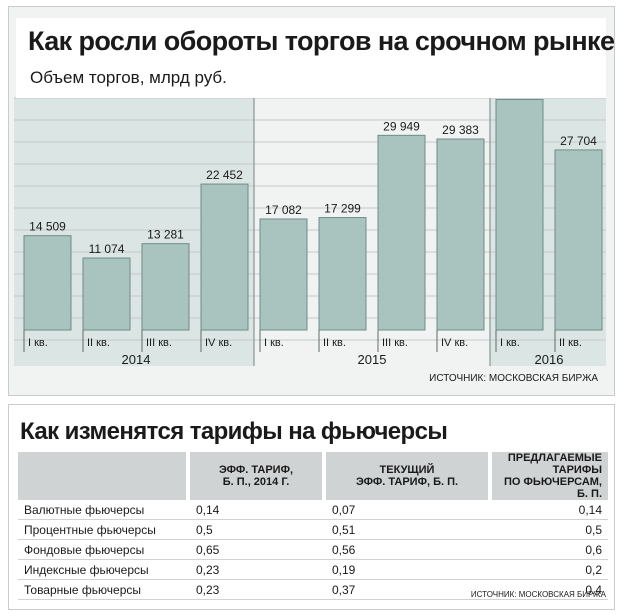  I want to click on chart-source: ИСТОЧНИК: МОСКОВСКАЯ БИРЖА, so click(513, 378).